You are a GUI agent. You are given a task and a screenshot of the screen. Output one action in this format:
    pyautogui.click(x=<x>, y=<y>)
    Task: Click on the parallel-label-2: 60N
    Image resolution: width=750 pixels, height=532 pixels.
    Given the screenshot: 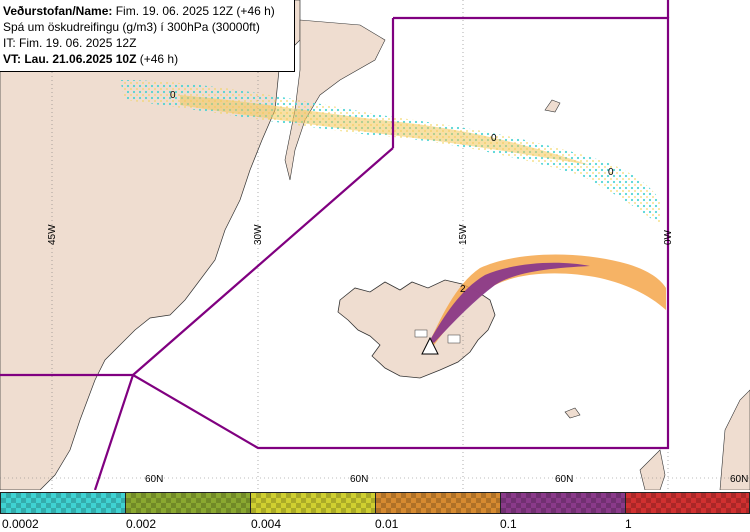 What is the action you would take?
    pyautogui.click(x=359, y=479)
    